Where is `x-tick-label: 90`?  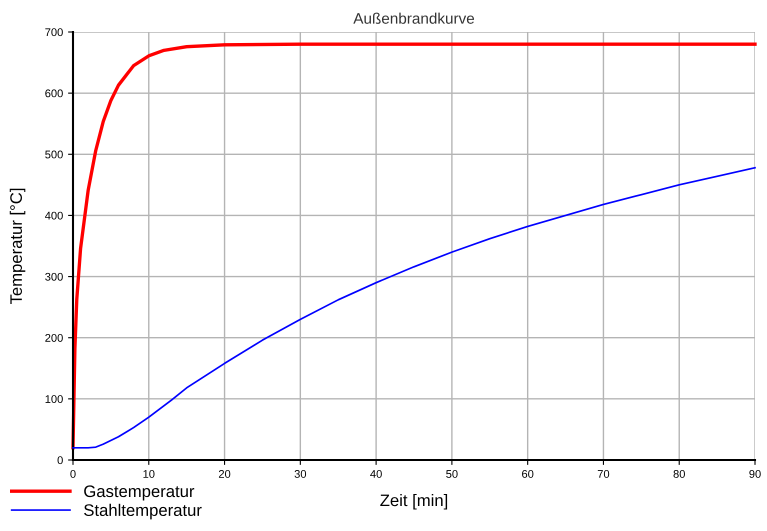 x-tick-label: 90 is located at coordinates (755, 474).